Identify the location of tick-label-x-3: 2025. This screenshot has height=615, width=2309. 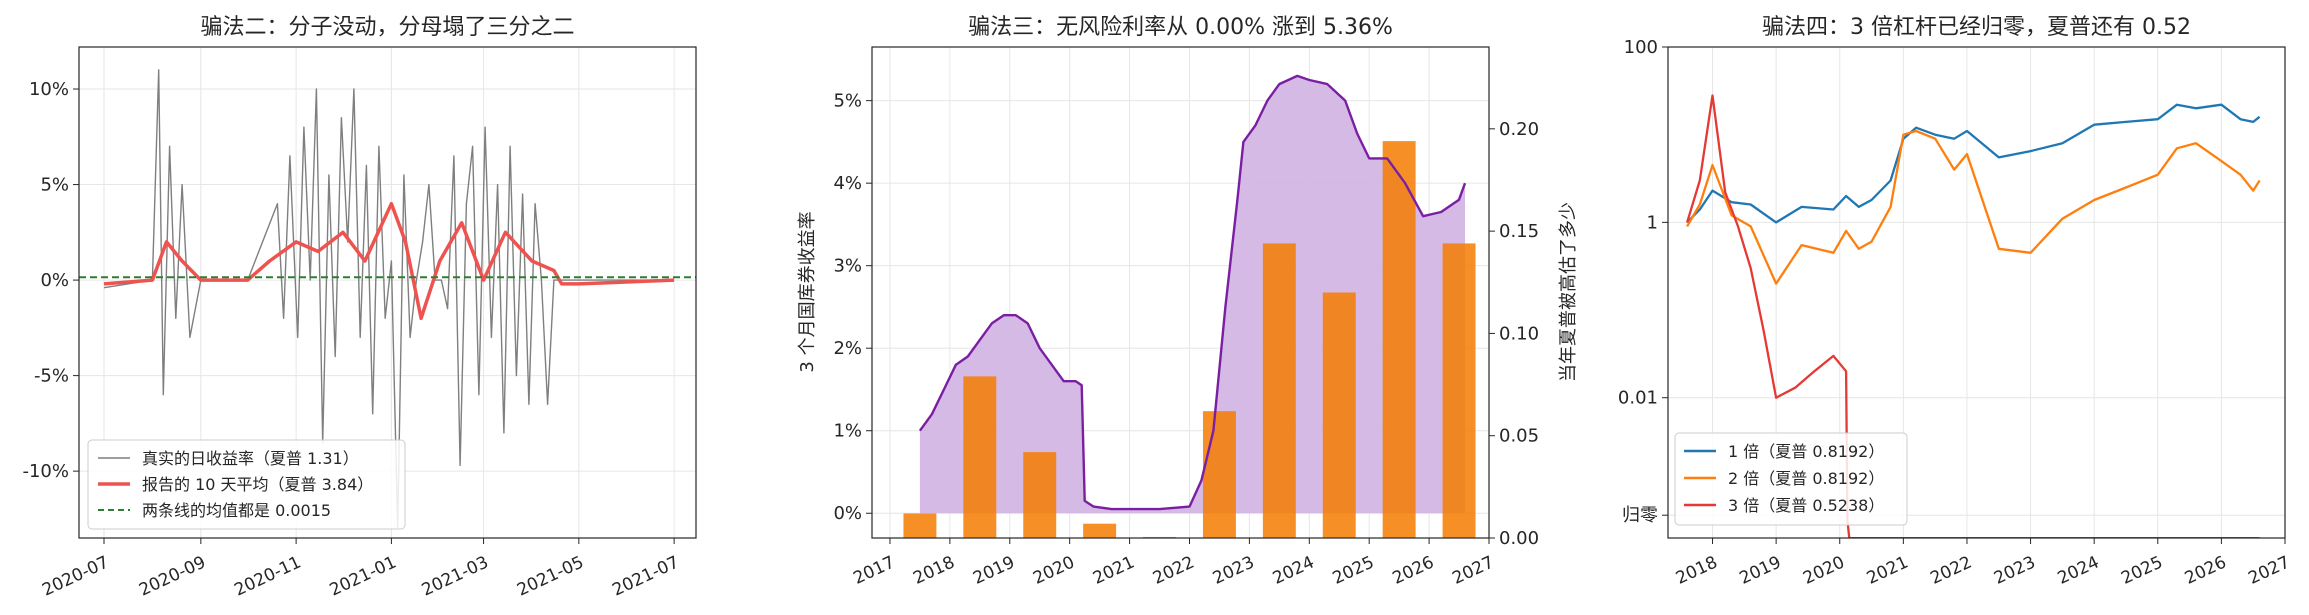
(2142, 570).